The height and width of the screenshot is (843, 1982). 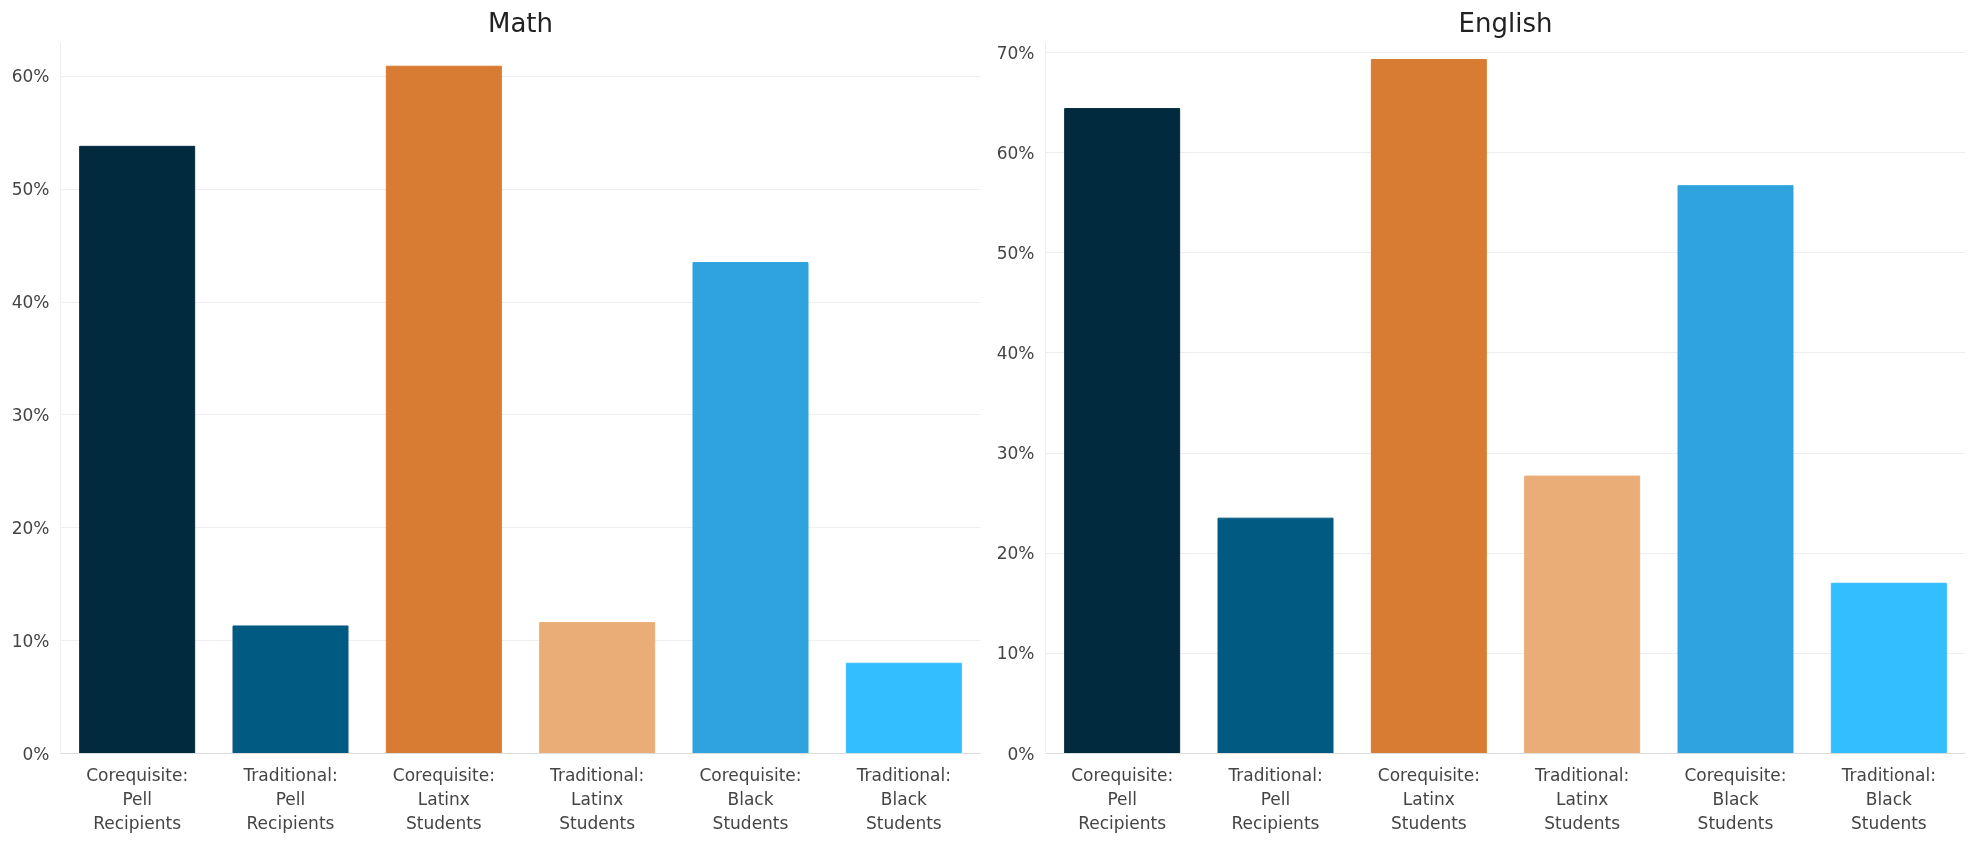 I want to click on chart-title: English, so click(x=1505, y=22).